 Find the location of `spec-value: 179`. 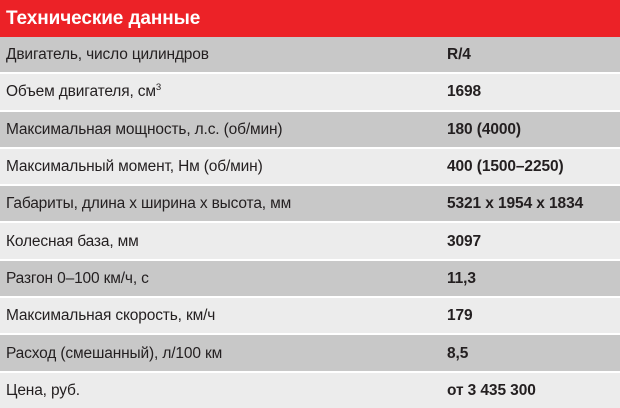

spec-value: 179 is located at coordinates (460, 316).